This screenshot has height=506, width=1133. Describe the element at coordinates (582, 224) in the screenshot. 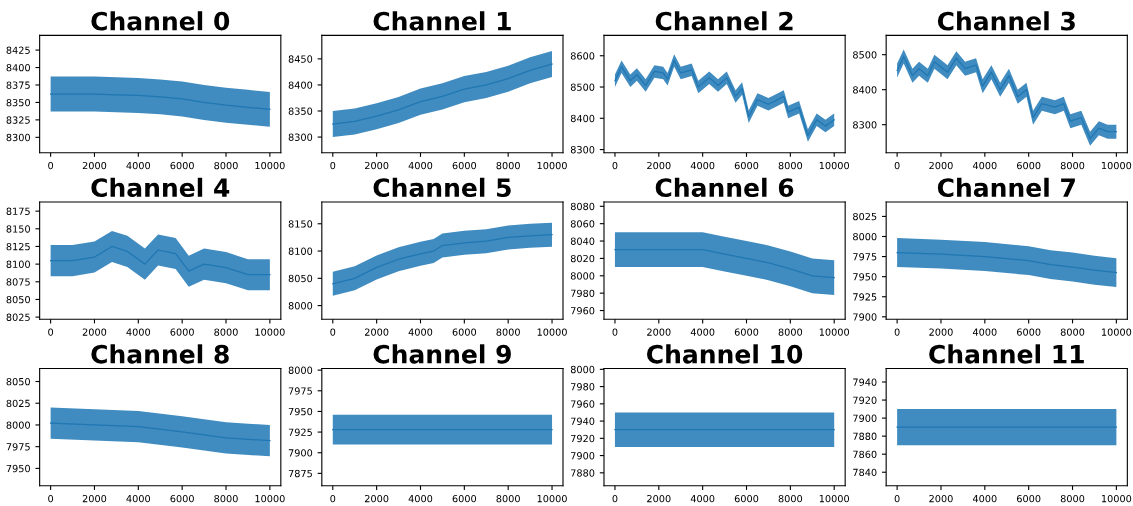

I see `y-tick-label: 8060` at that location.